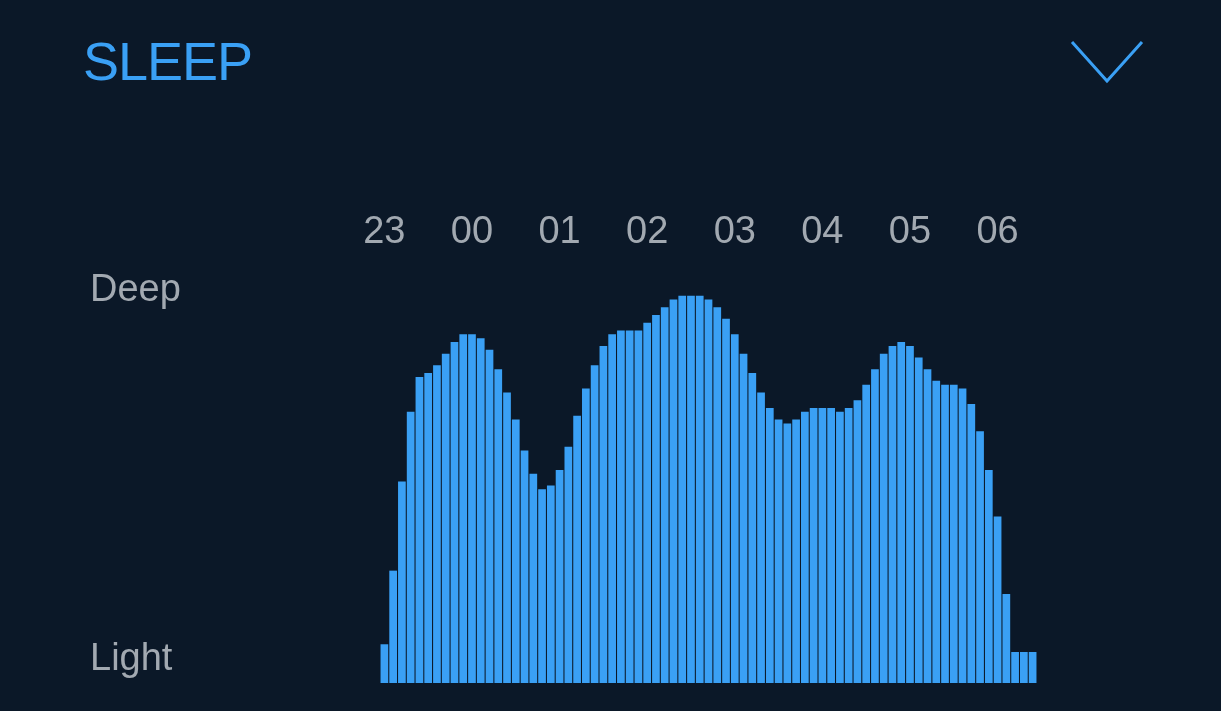 Image resolution: width=1221 pixels, height=711 pixels. Describe the element at coordinates (734, 230) in the screenshot. I see `x-tick-label: 03` at that location.